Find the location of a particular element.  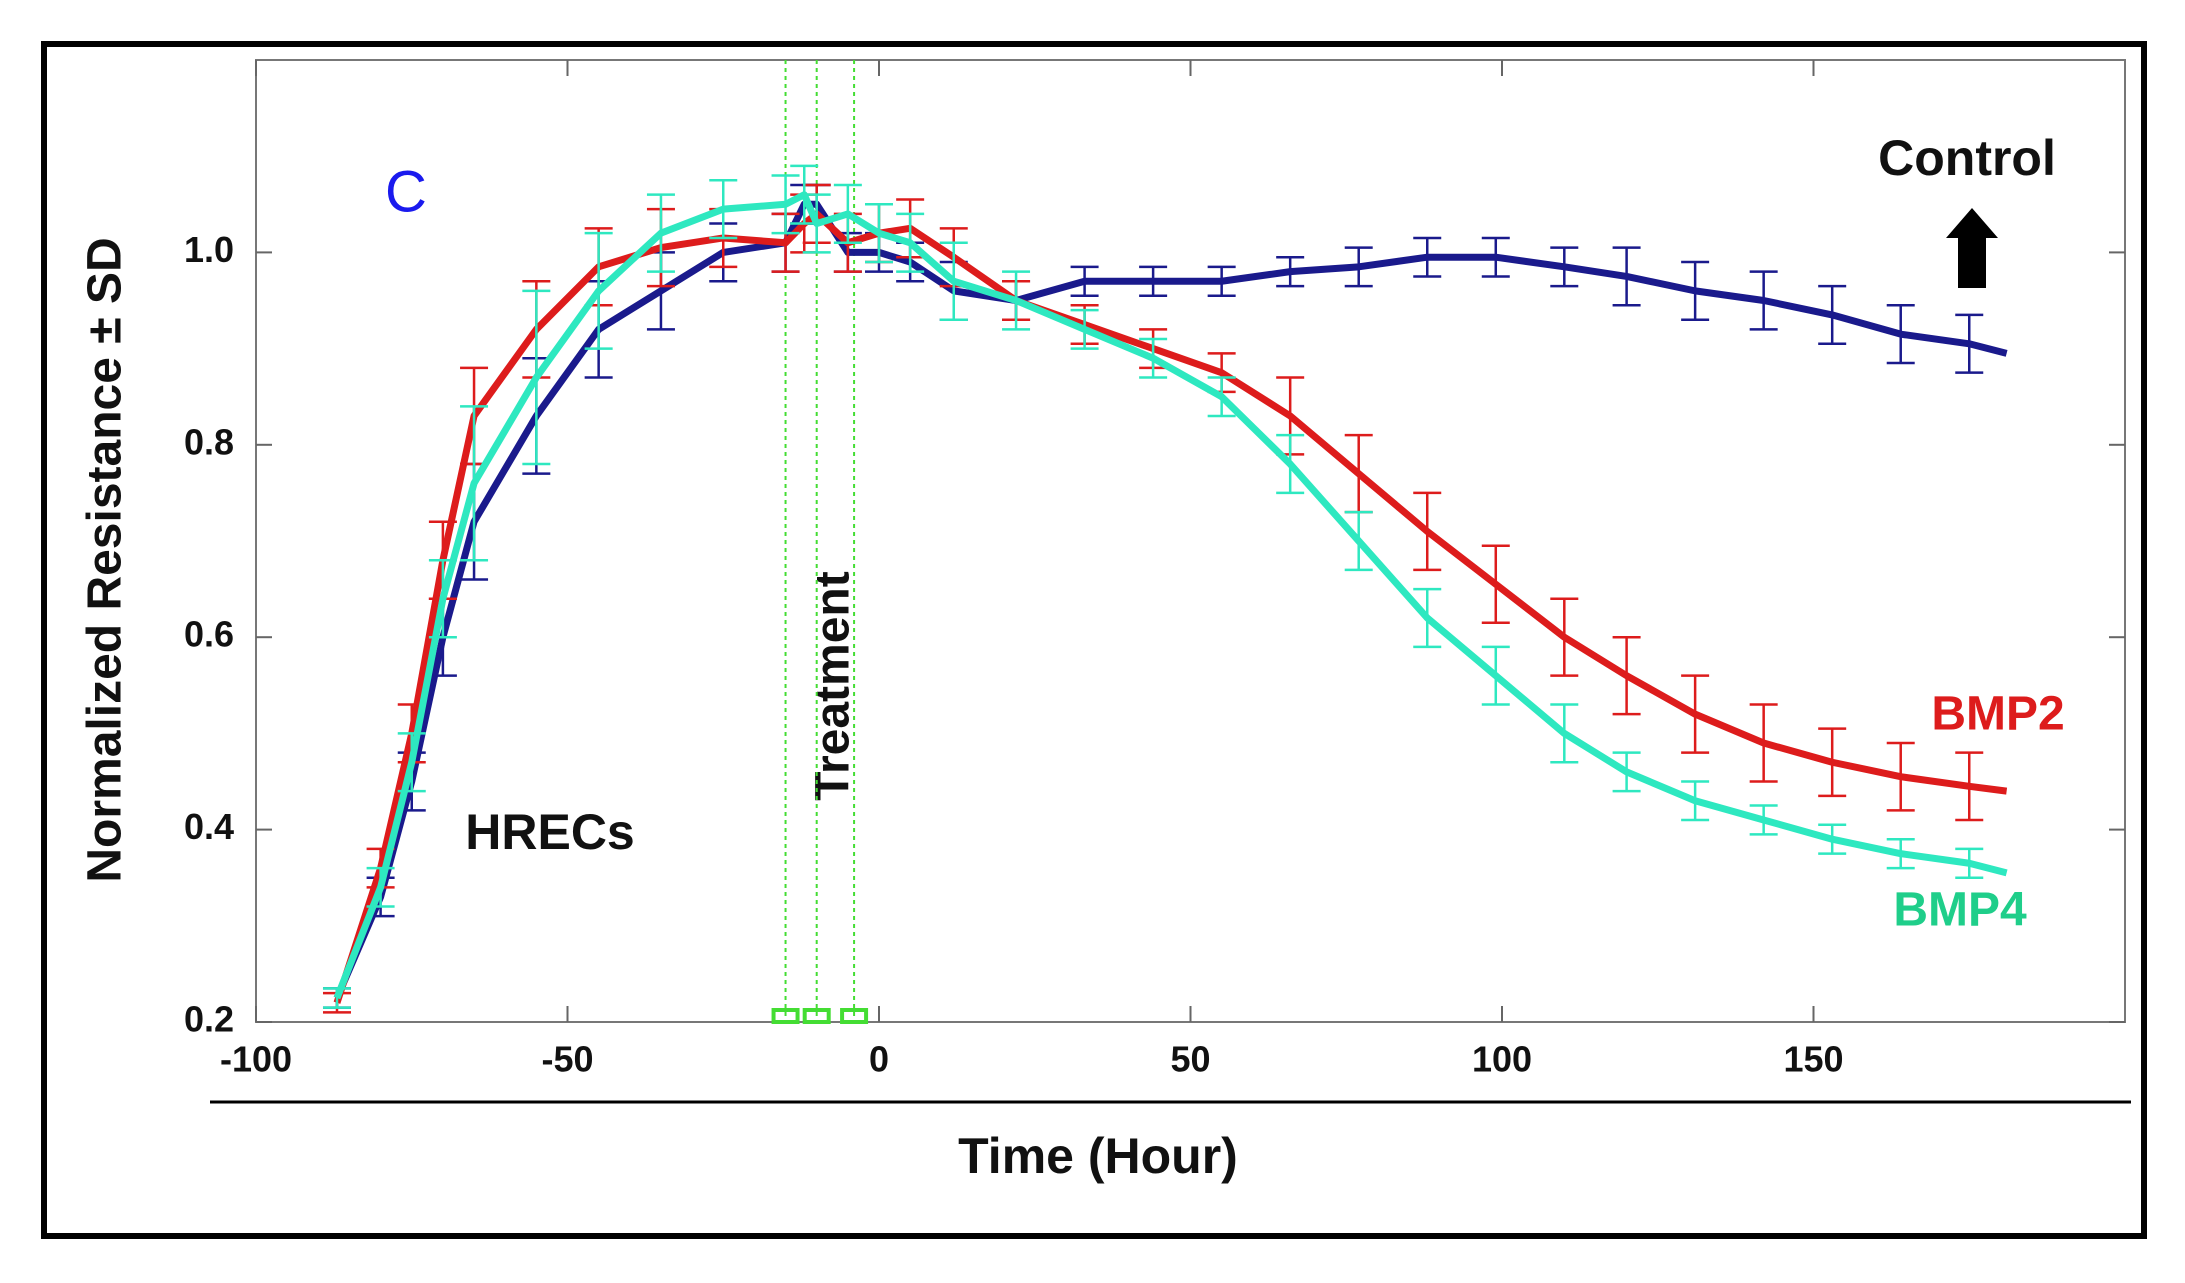

series-label: BMP4 is located at coordinates (1960, 910).